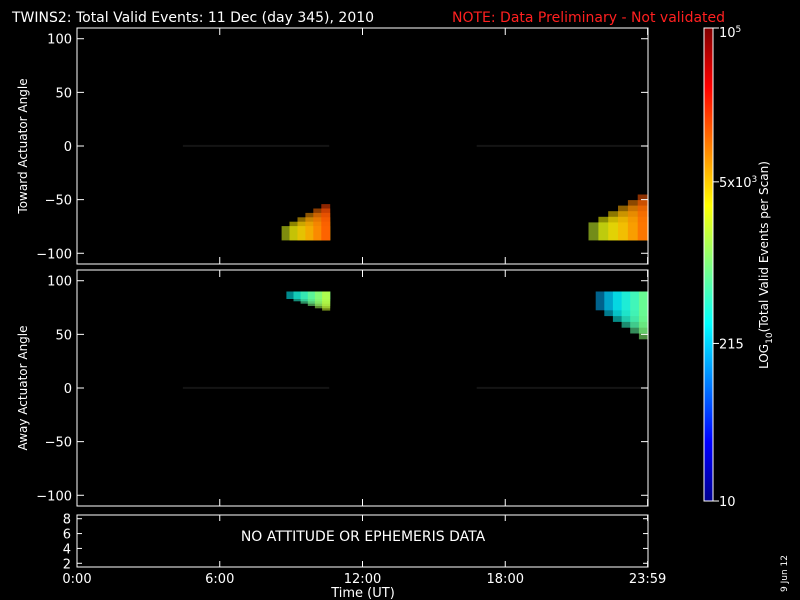 This screenshot has height=600, width=800. Describe the element at coordinates (764, 246) in the screenshot. I see `colorbar-label-rest: (Total Valid Events per Scan)` at that location.